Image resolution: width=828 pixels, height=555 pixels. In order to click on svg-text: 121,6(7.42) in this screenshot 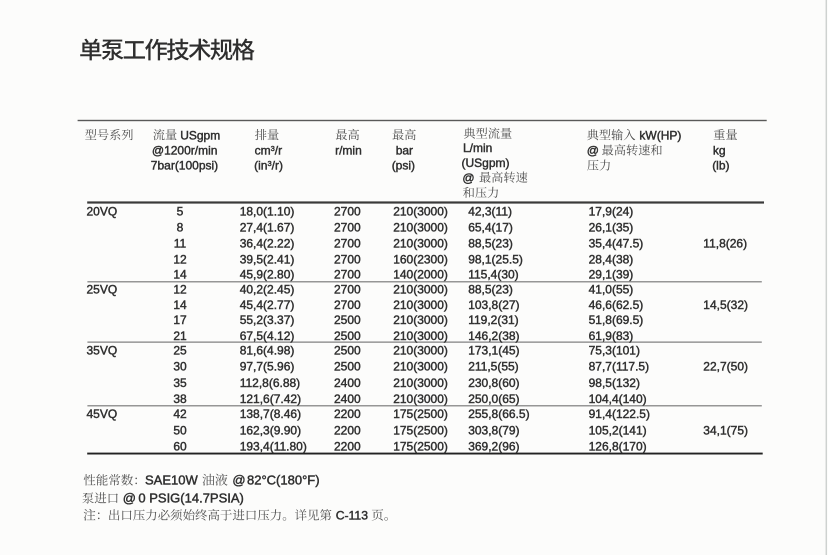, I will do `click(270, 399)`.